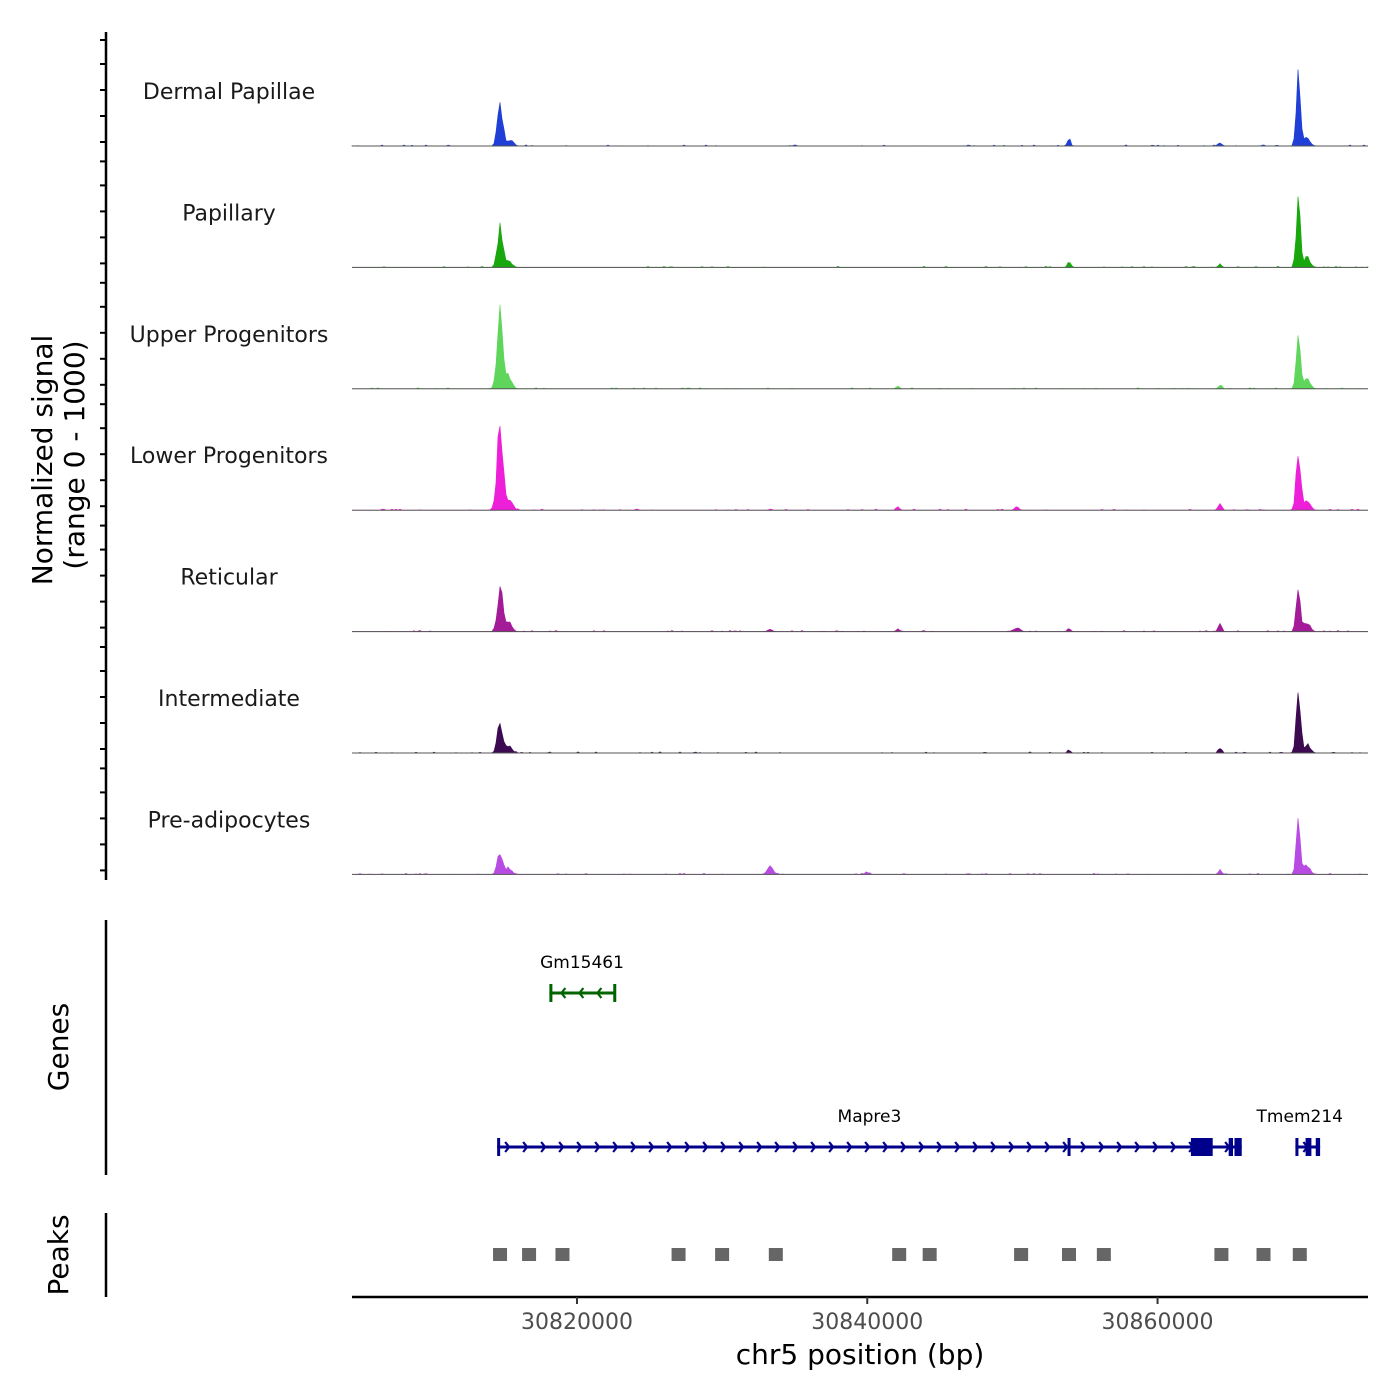  What do you see at coordinates (229, 820) in the screenshot?
I see `track-label: Pre-adipocytes` at bounding box center [229, 820].